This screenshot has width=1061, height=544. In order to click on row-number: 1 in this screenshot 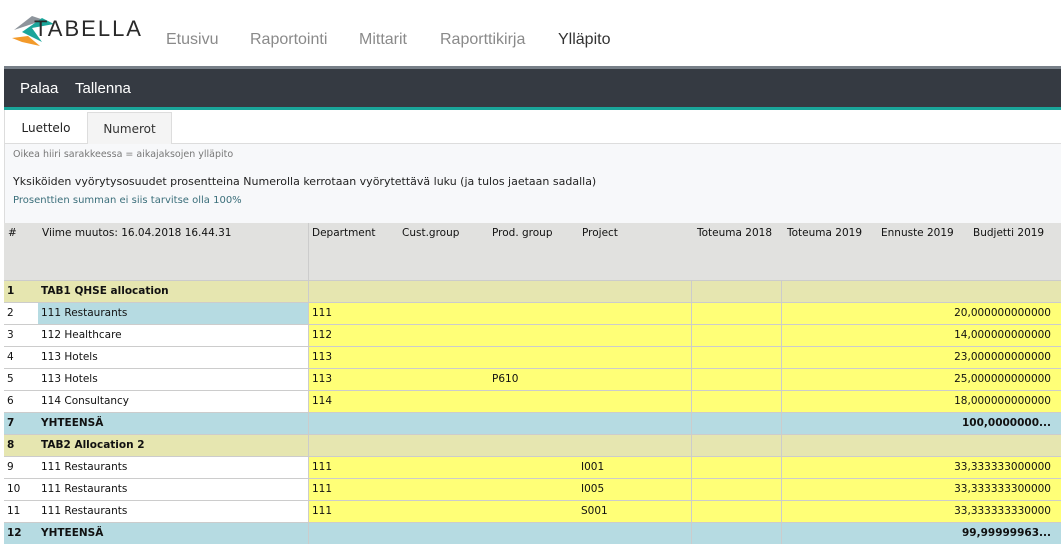, I will do `click(11, 291)`.